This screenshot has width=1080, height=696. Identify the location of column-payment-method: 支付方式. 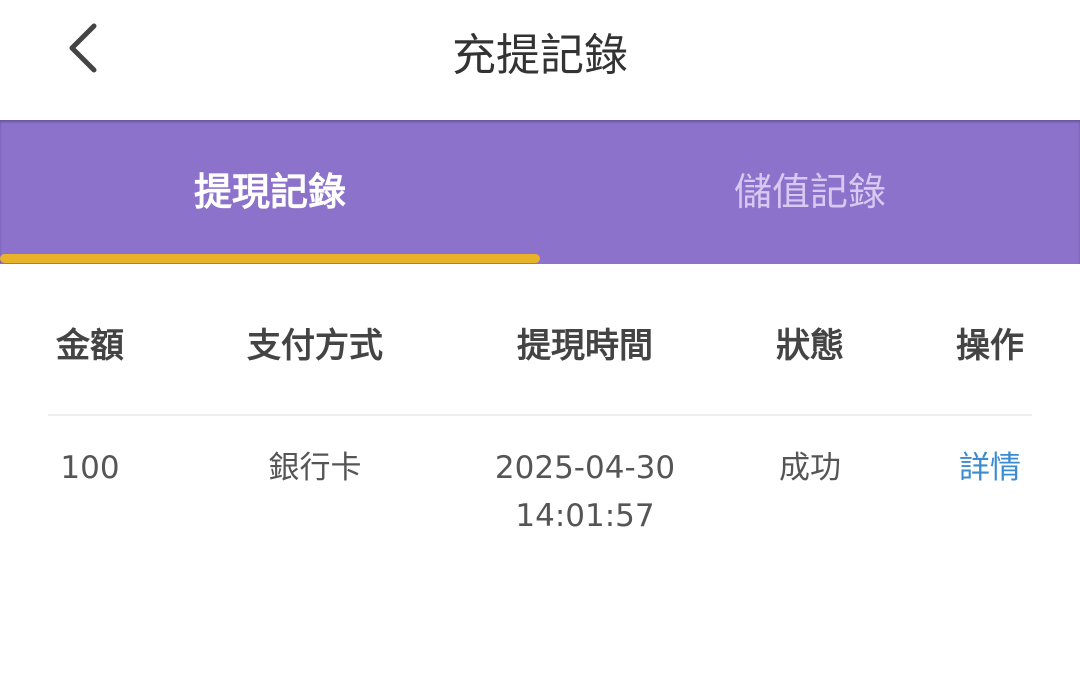
(315, 346).